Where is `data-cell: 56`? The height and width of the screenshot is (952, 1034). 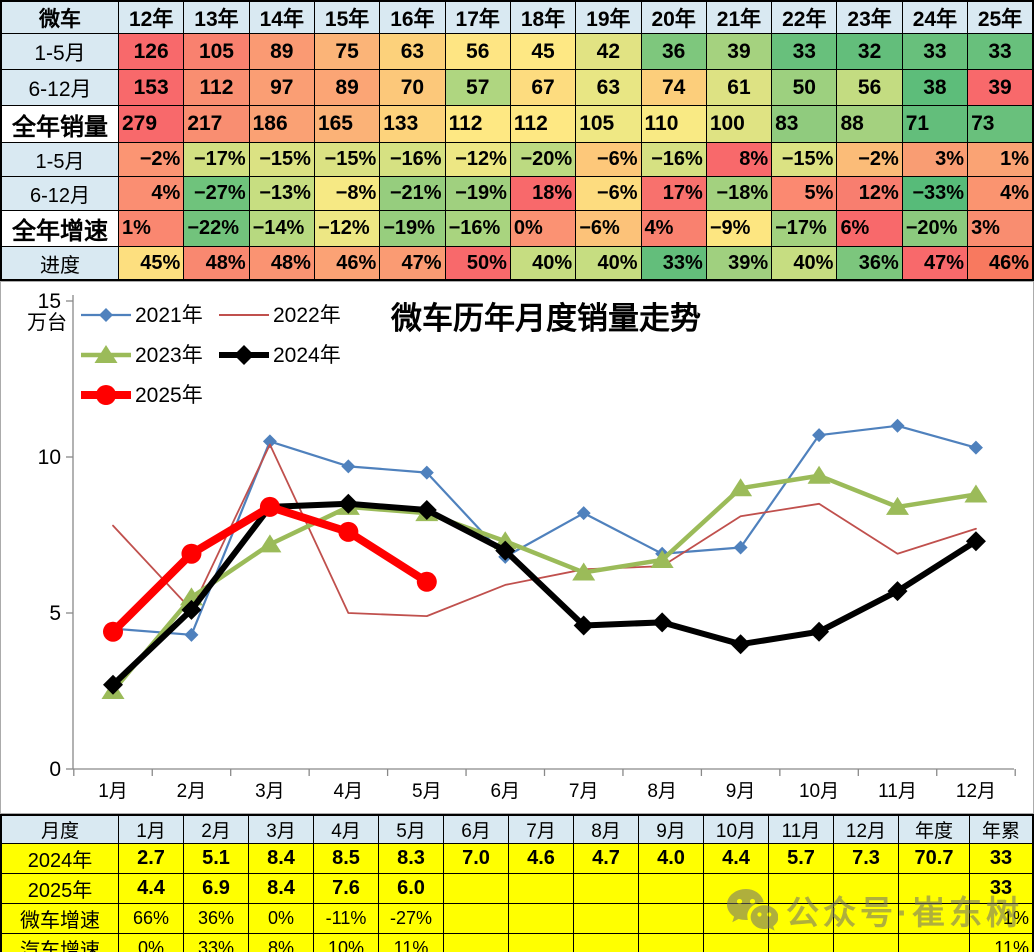 data-cell: 56 is located at coordinates (869, 87).